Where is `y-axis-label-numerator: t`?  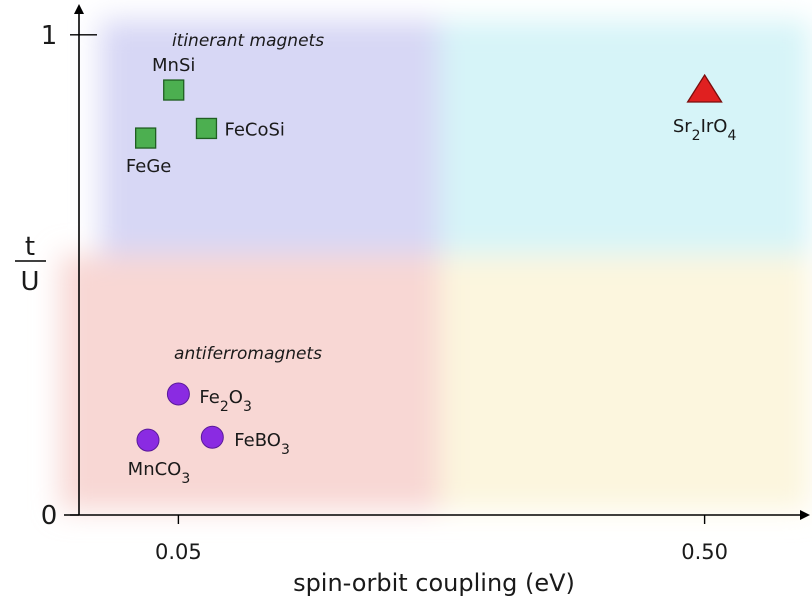 y-axis-label-numerator: t is located at coordinates (30, 247).